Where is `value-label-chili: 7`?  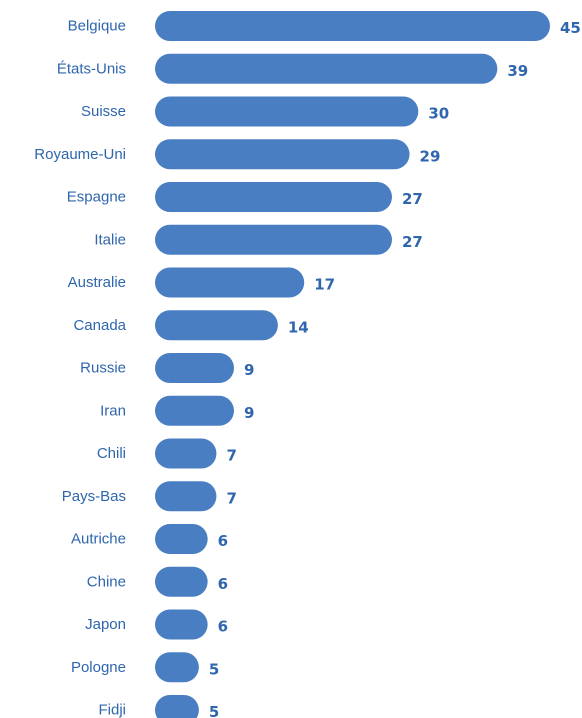
value-label-chili: 7 is located at coordinates (231, 456).